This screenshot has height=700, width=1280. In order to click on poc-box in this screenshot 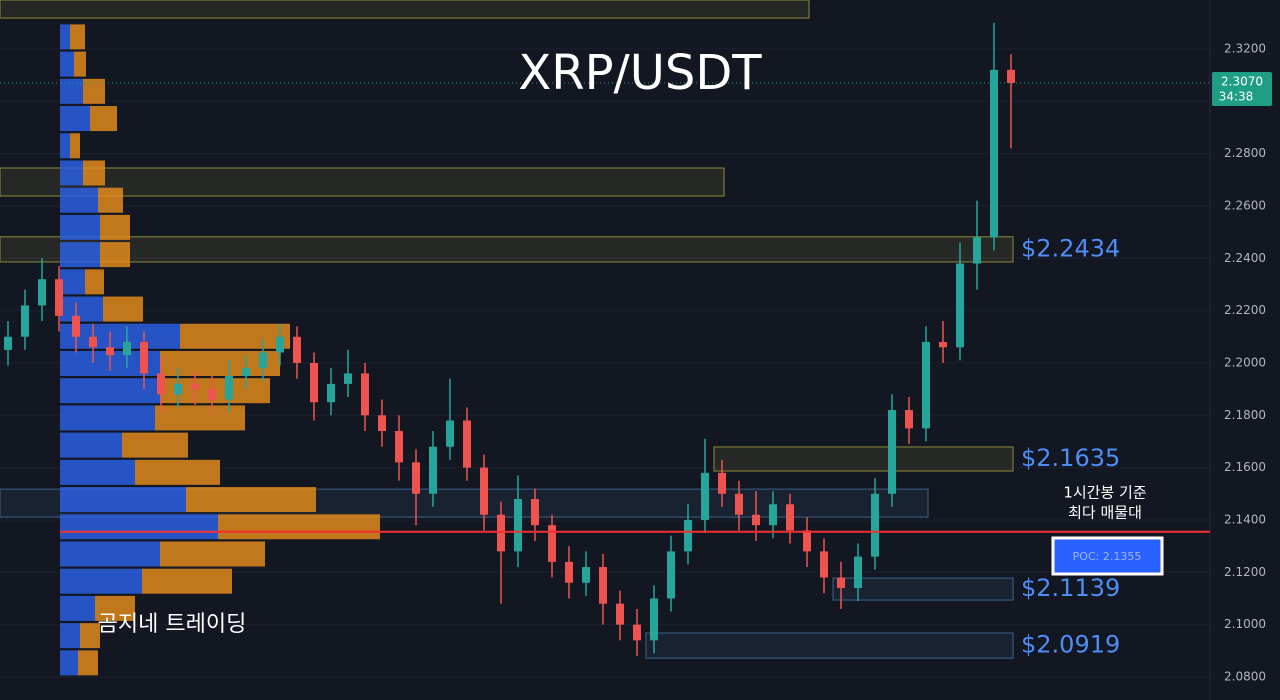, I will do `click(1107, 556)`.